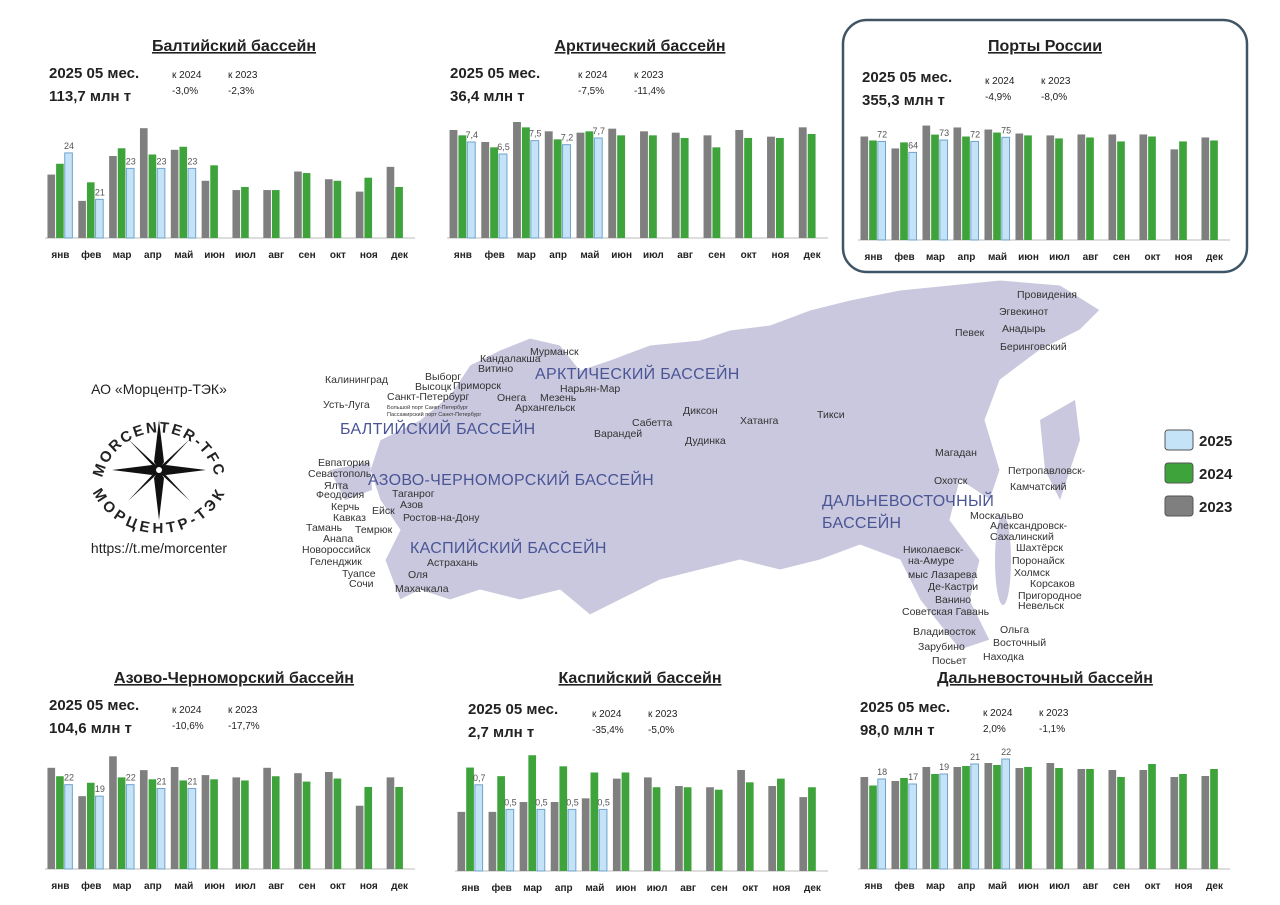  Describe the element at coordinates (359, 574) in the screenshot. I see `port-label: Туапсе` at that location.